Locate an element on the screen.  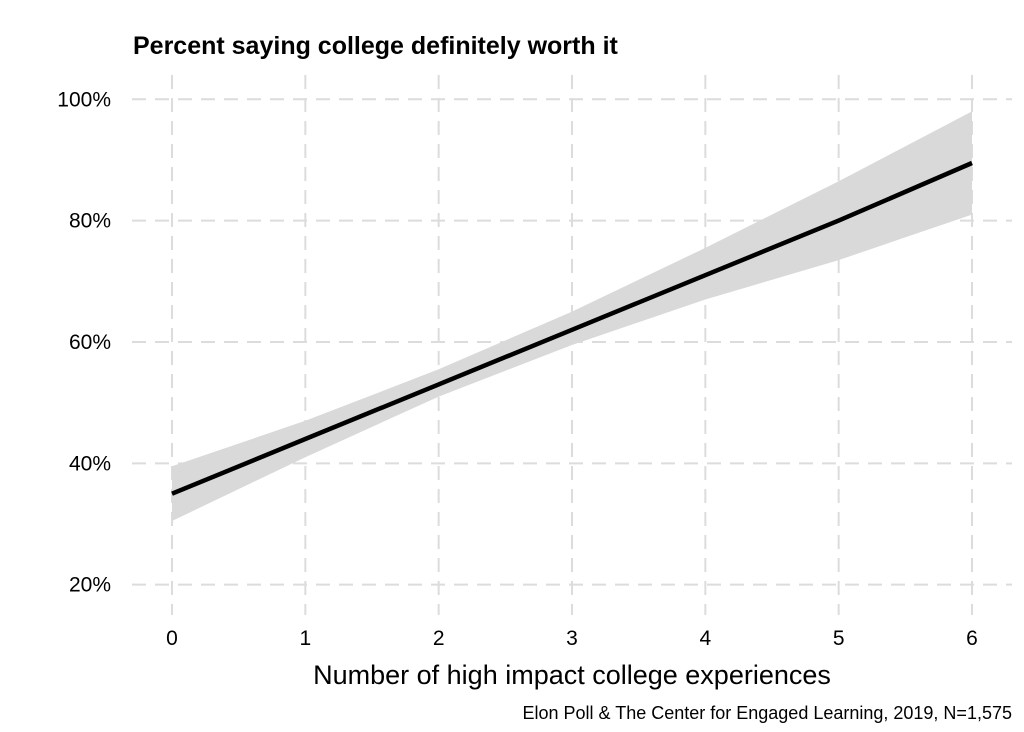
y-axis-ticks: 20% 40% 60% 80% 100% is located at coordinates (84, 342).